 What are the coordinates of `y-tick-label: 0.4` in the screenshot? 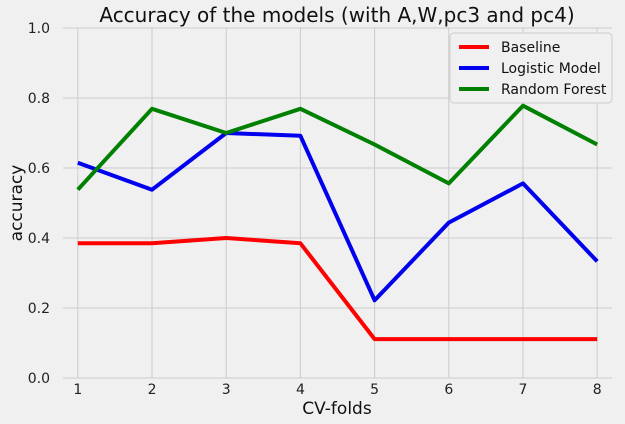 It's located at (39, 239).